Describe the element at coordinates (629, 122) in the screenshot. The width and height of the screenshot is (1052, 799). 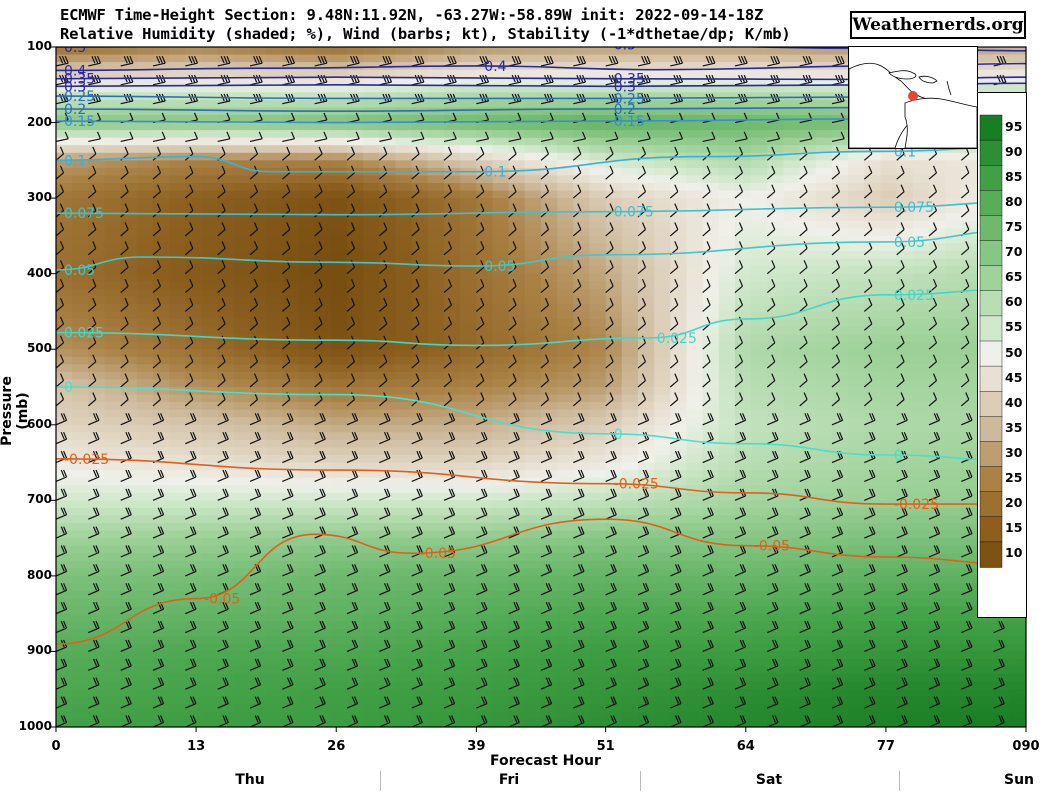
I see `contour-label: 0.15` at that location.